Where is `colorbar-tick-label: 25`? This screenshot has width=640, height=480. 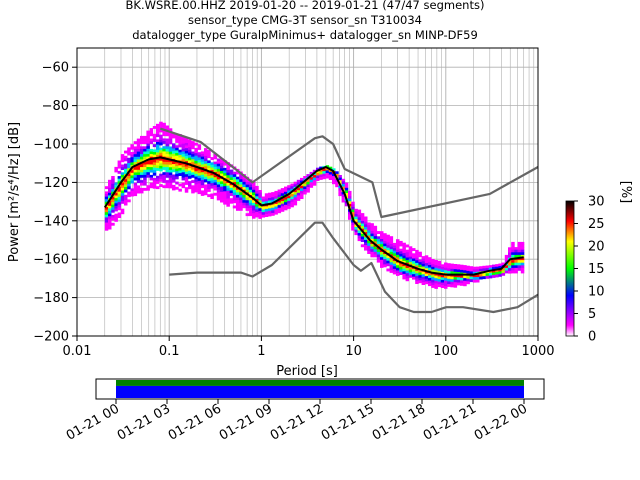
colorbar-tick-label: 25 is located at coordinates (596, 224).